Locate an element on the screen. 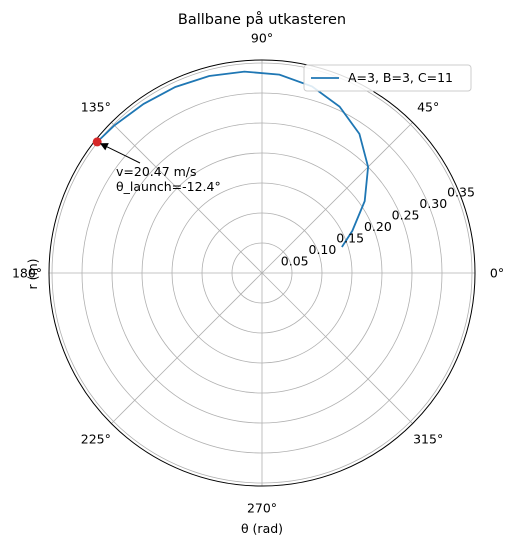  legend-label: A=3, B=3, C=11 is located at coordinates (400, 77).